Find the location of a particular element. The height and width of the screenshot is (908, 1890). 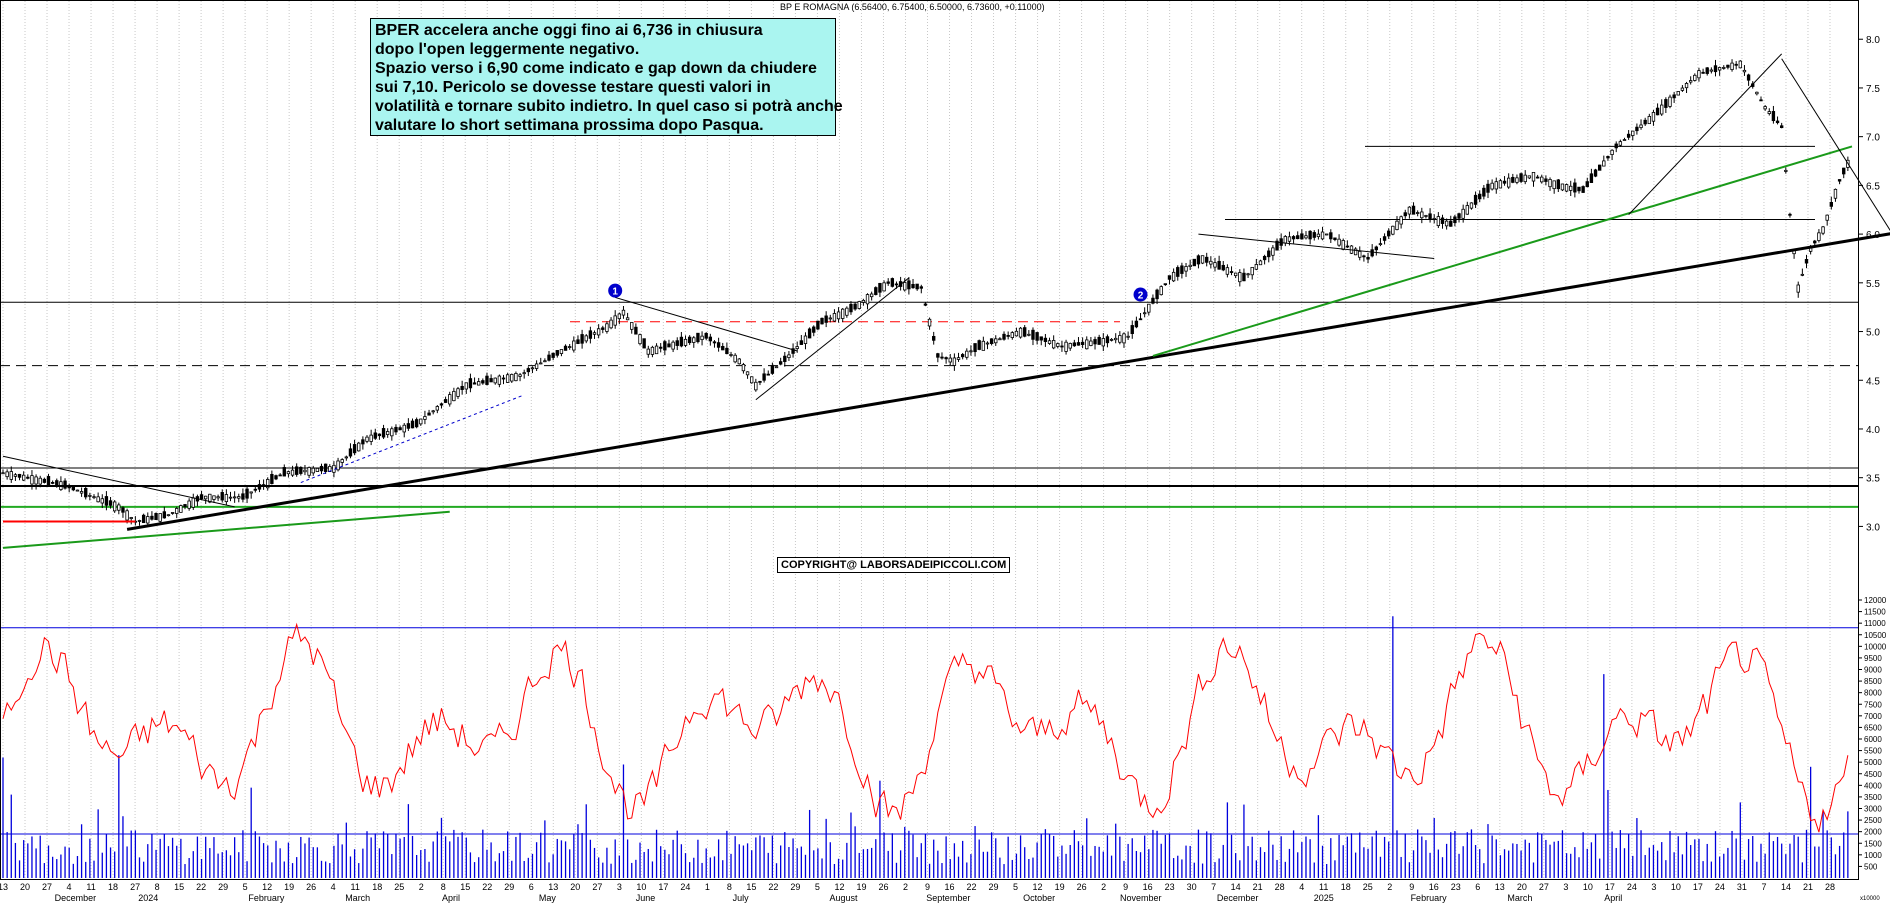

price-tick-label: 4.5 is located at coordinates (1873, 381).